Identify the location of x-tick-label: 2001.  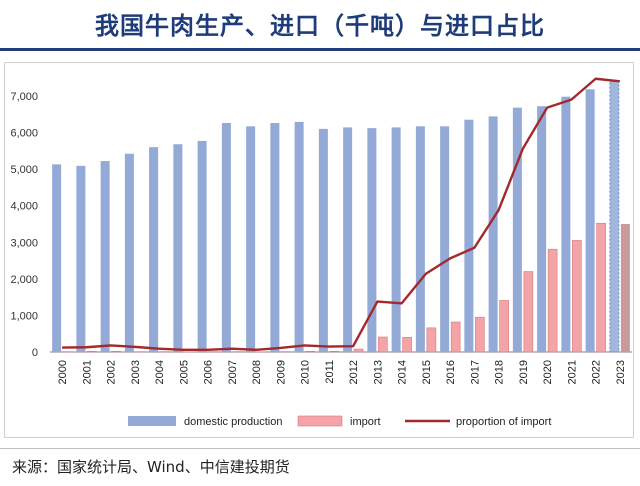
(87, 372).